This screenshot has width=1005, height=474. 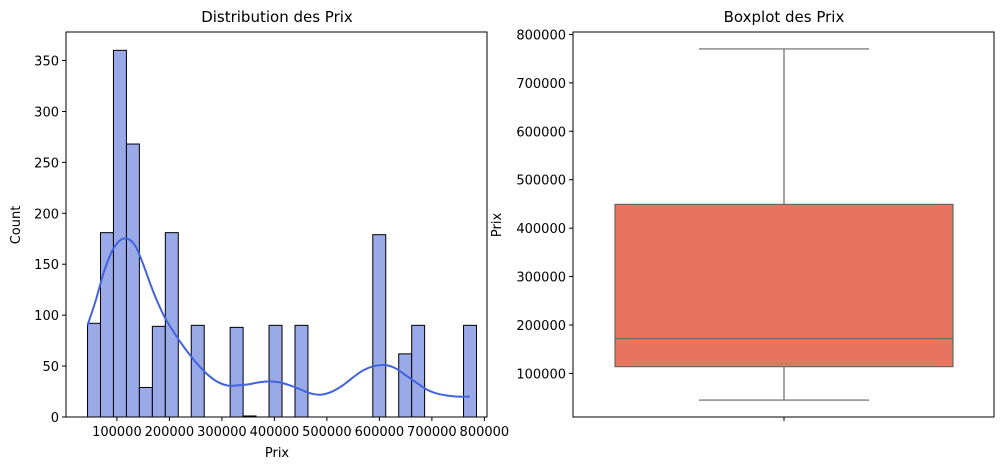 I want to click on y-tick-label: 250, so click(x=46, y=163).